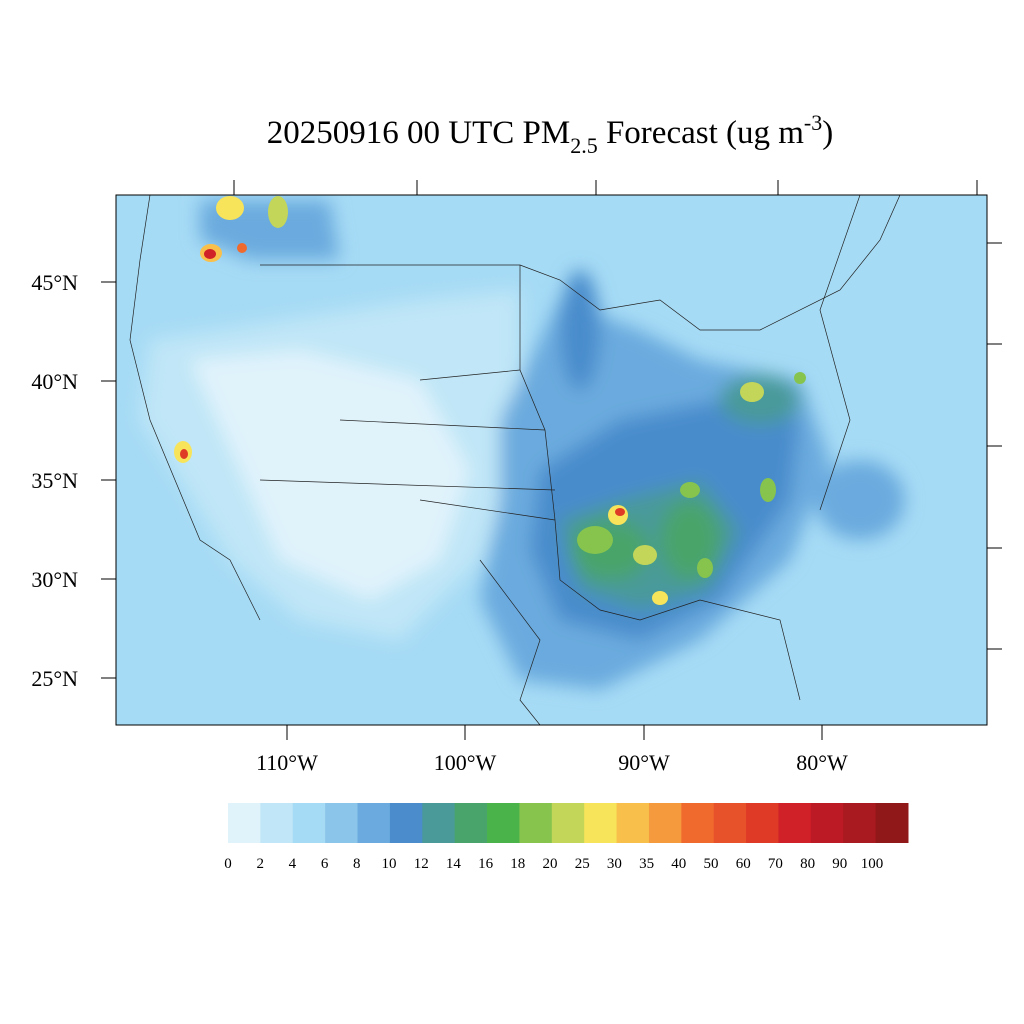 The image size is (1024, 1024). What do you see at coordinates (54, 579) in the screenshot?
I see `lat-label: 30°N` at bounding box center [54, 579].